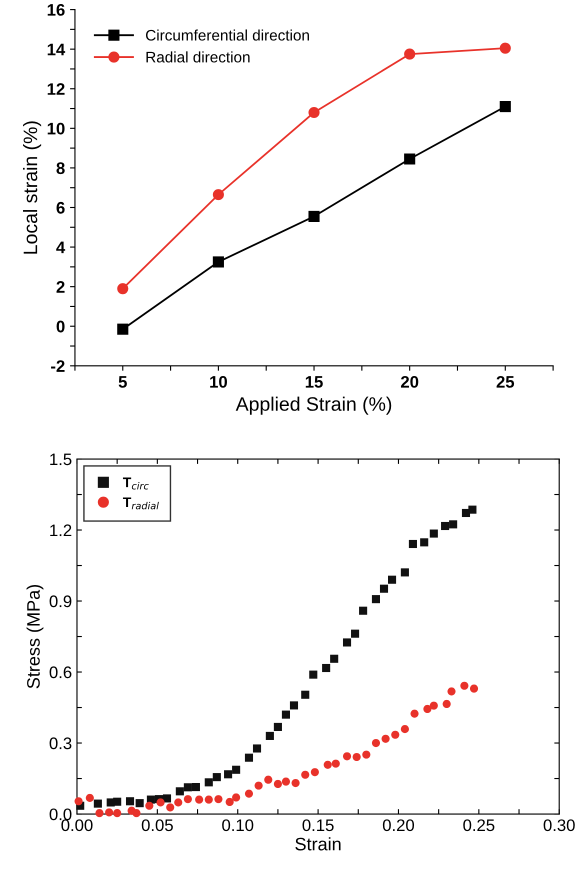 This screenshot has height=871, width=581. I want to click on y-tick-label: 0.9, so click(61, 601).